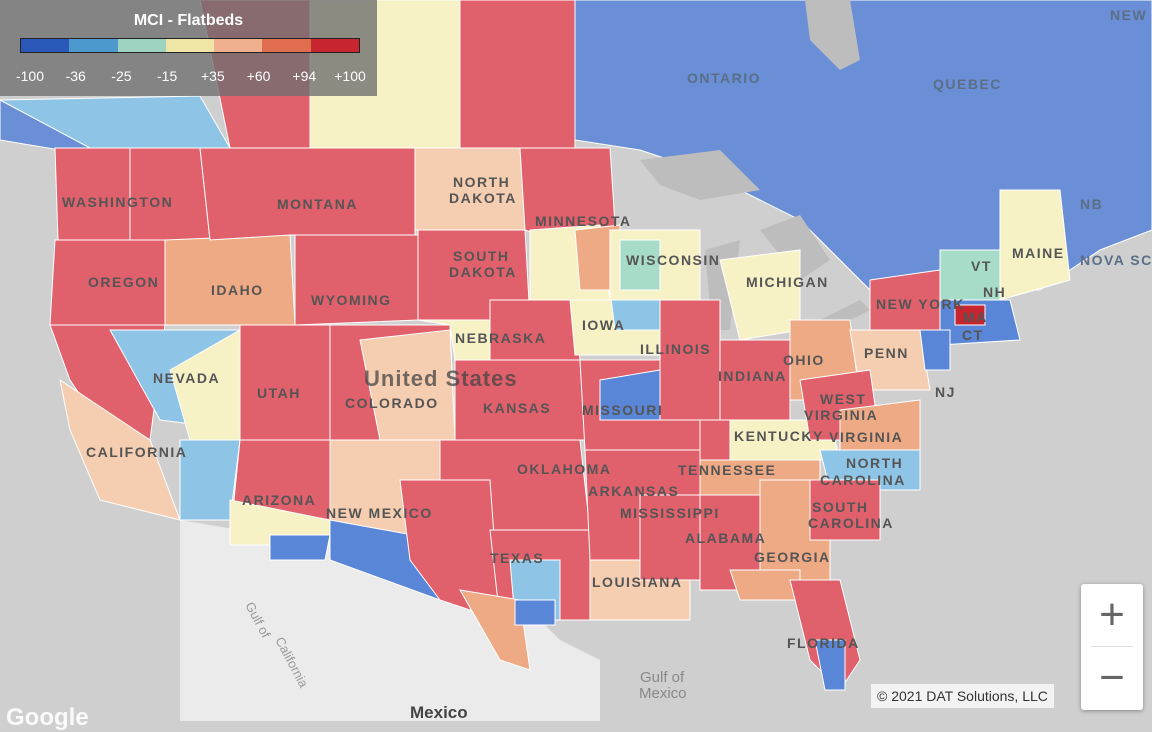 This screenshot has width=1152, height=732. What do you see at coordinates (1038, 253) in the screenshot?
I see `label-maine: MAINE` at bounding box center [1038, 253].